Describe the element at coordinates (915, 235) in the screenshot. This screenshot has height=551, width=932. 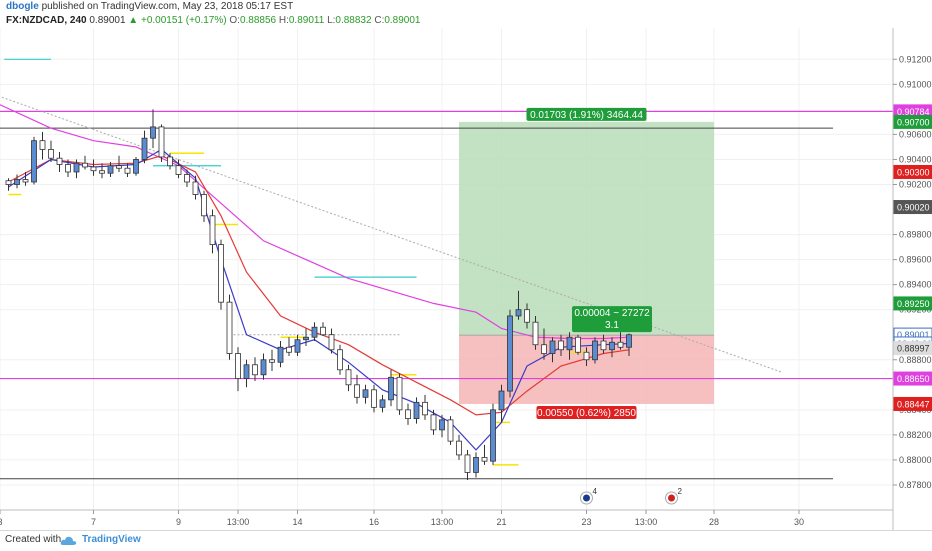
I see `price-tick-label: 0.89800` at that location.